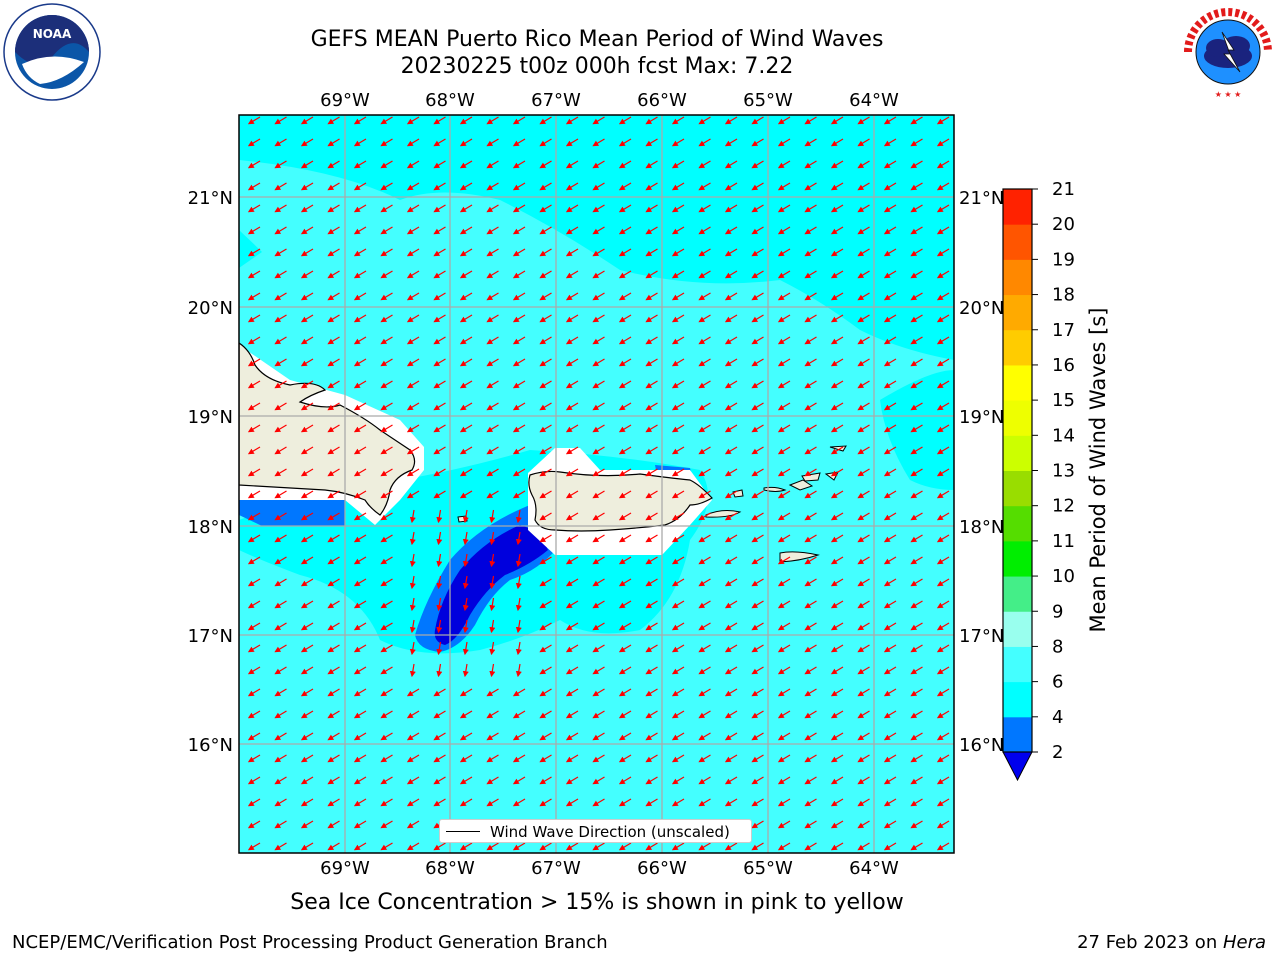  Describe the element at coordinates (345, 868) in the screenshot. I see `lon-bottom-69w: 69°W` at that location.